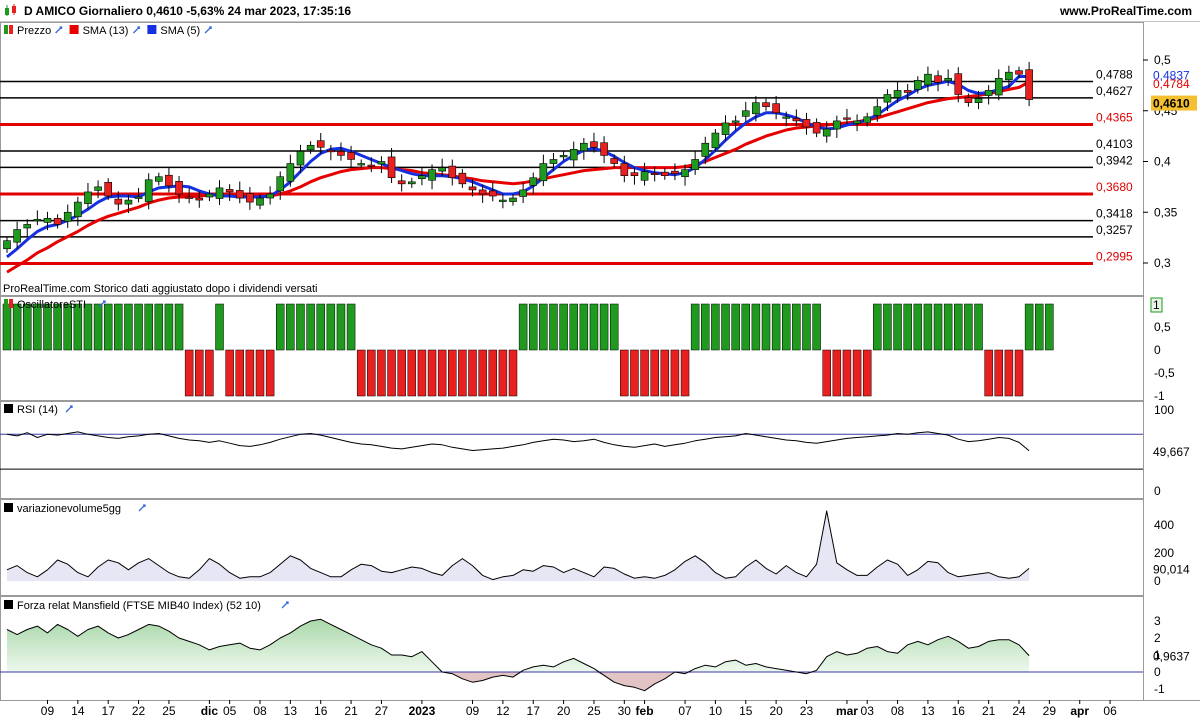 The image size is (1200, 720). What do you see at coordinates (928, 711) in the screenshot?
I see `date-label: 13` at bounding box center [928, 711].